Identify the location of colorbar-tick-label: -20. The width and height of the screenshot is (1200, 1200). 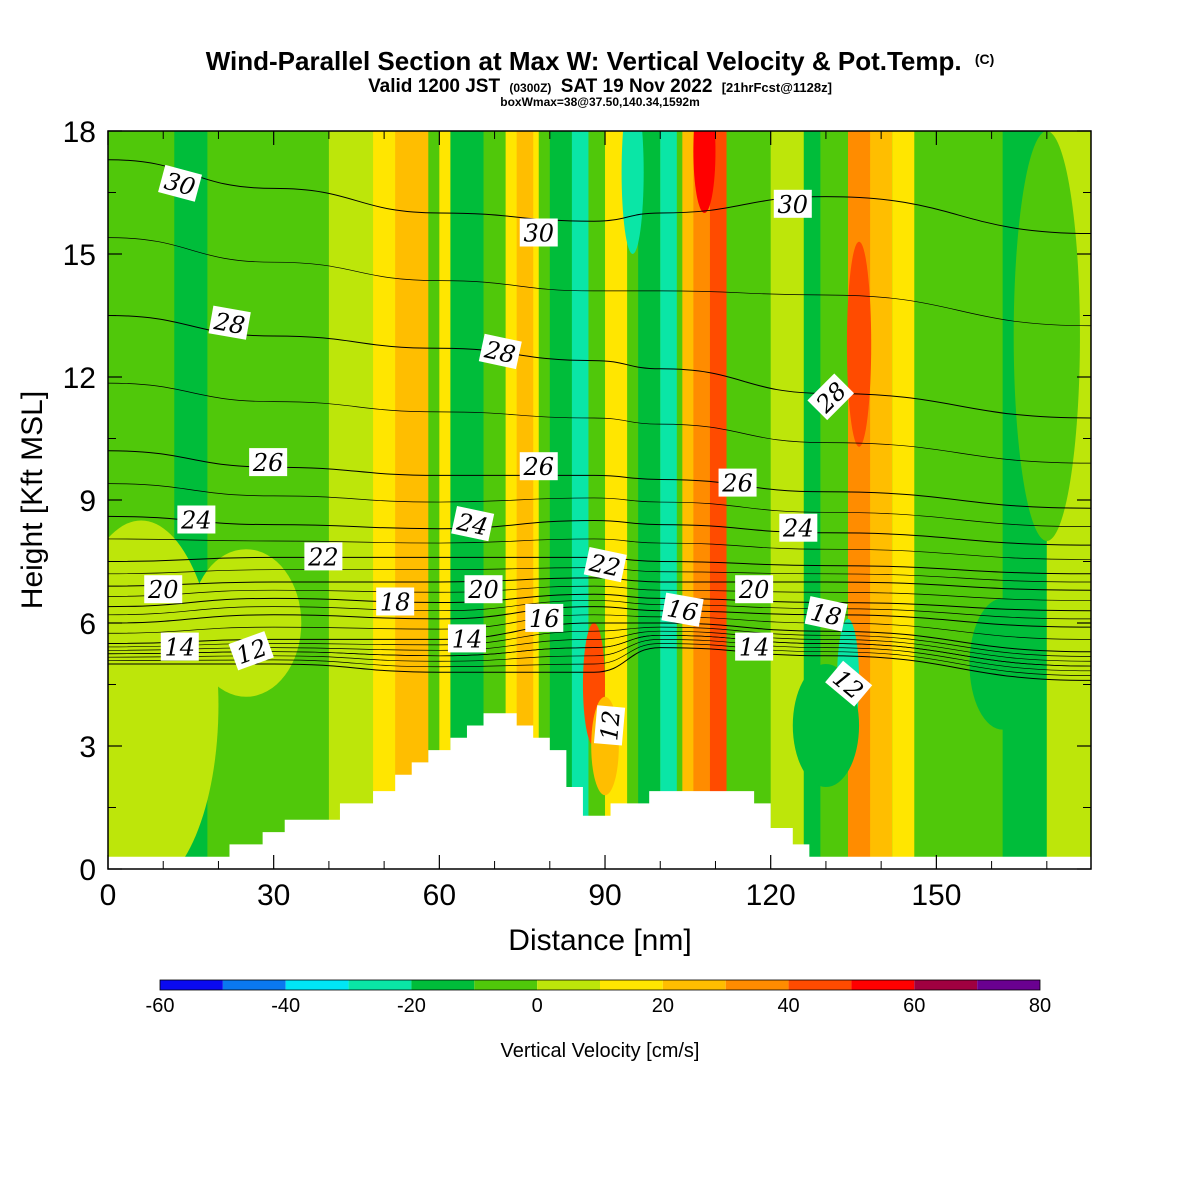
(411, 1006).